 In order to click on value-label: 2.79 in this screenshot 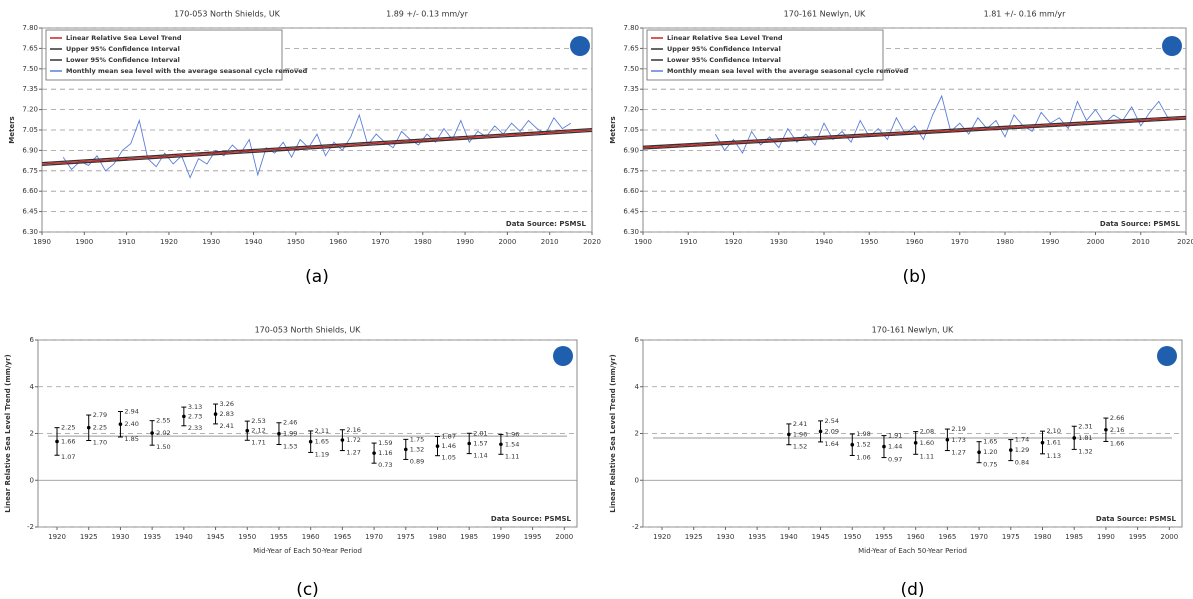, I will do `click(100, 415)`.